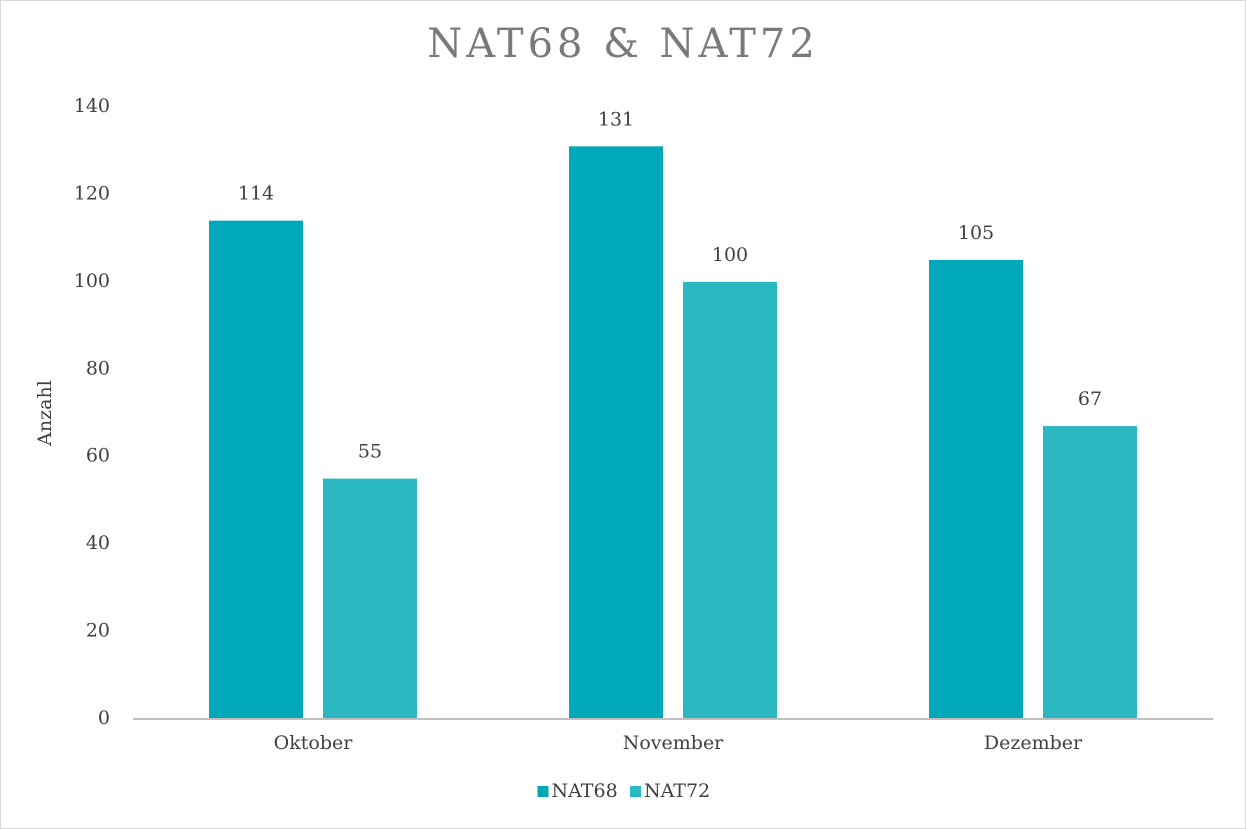  What do you see at coordinates (623, 44) in the screenshot?
I see `chart-title: NAT68 & NAT72` at bounding box center [623, 44].